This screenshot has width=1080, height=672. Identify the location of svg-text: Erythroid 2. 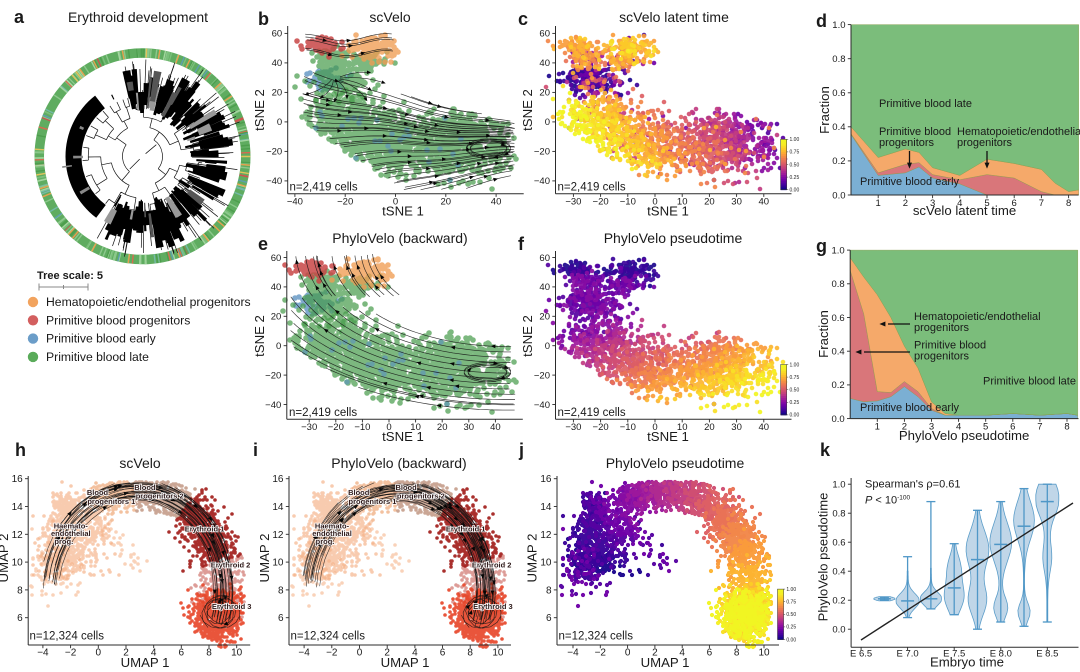
(492, 564).